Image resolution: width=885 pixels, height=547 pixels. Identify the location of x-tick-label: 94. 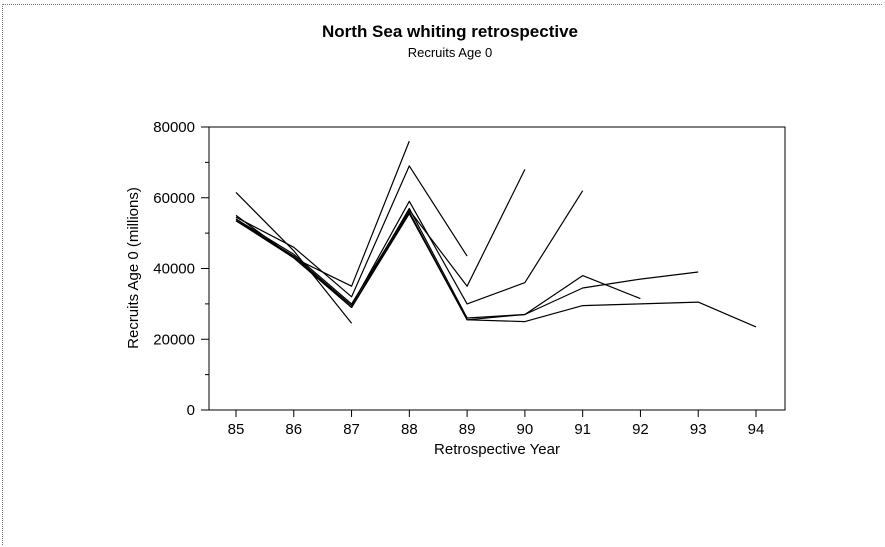
(756, 429).